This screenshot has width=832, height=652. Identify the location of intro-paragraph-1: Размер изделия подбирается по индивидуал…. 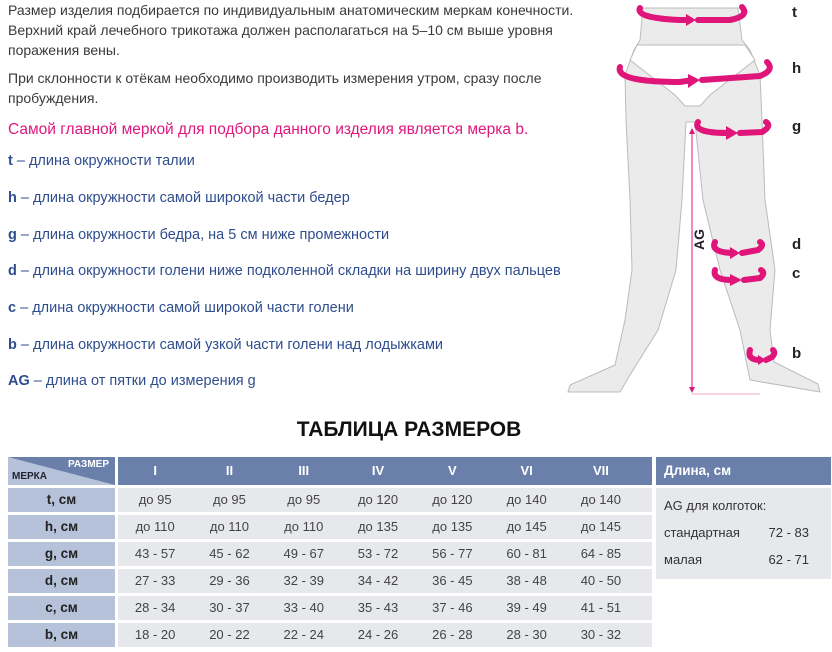
(291, 30).